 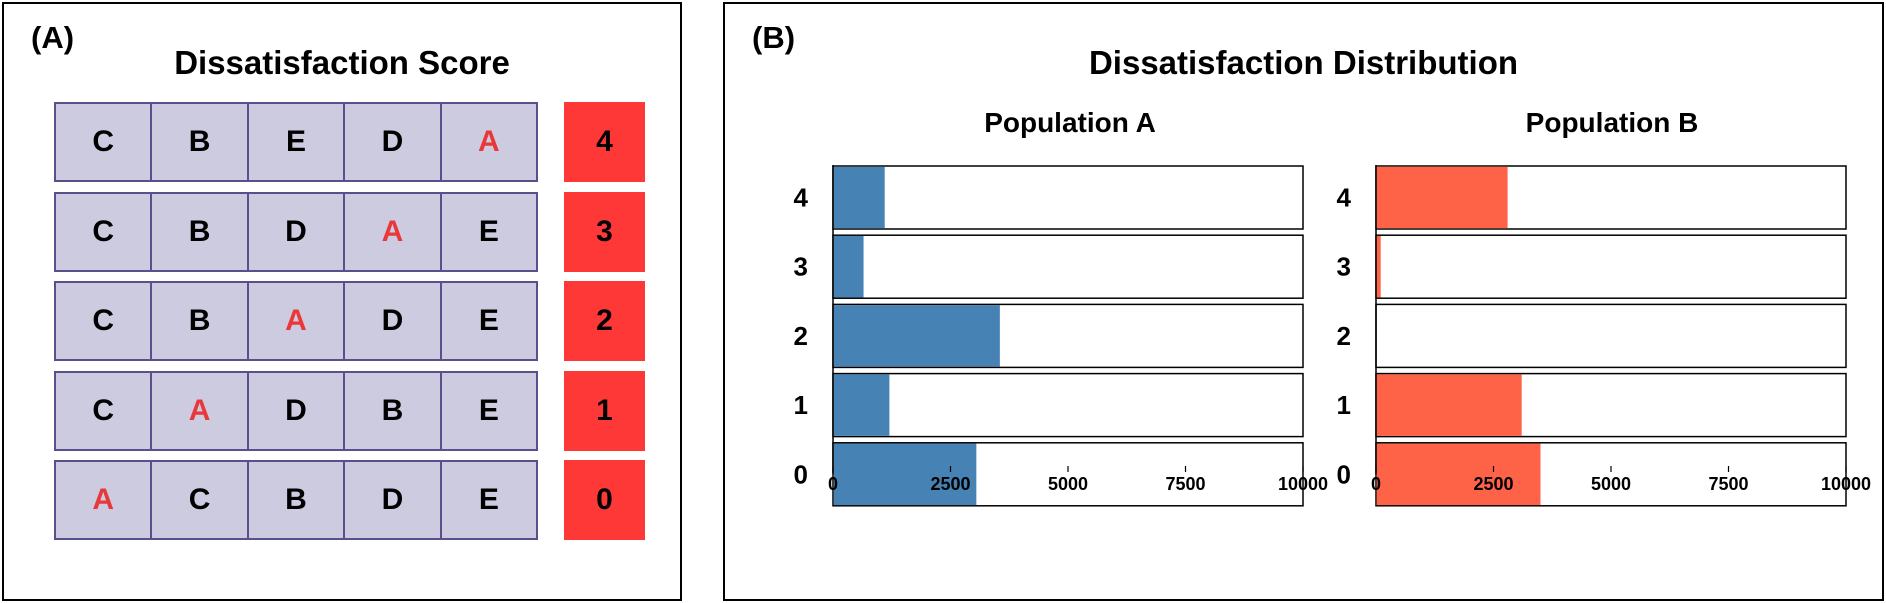 What do you see at coordinates (1070, 122) in the screenshot?
I see `population-a-title: Population A` at bounding box center [1070, 122].